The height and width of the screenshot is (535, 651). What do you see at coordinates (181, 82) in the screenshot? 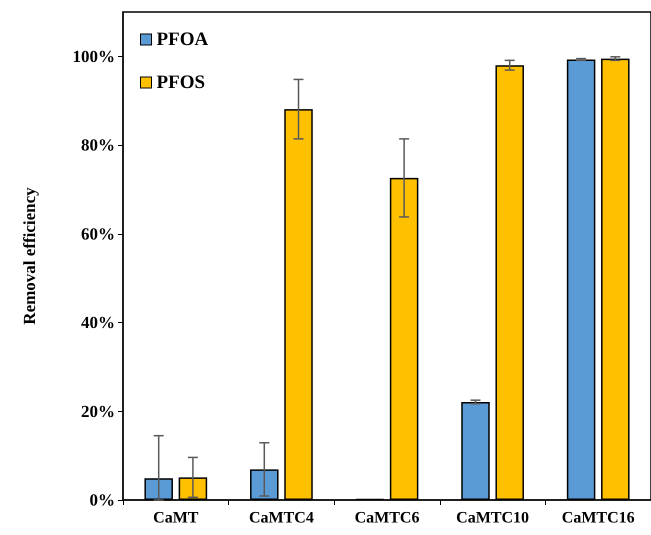
I see `legend-label: PFOS` at bounding box center [181, 82].